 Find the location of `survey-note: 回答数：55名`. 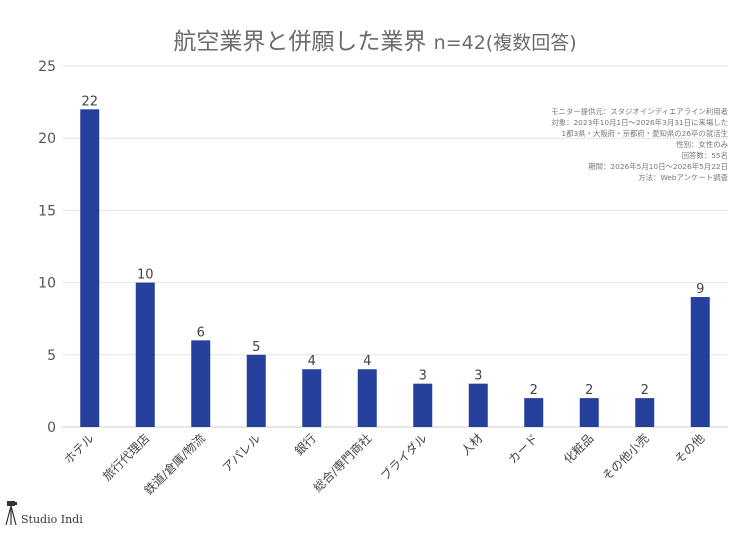

survey-note: 回答数：55名 is located at coordinates (704, 155).